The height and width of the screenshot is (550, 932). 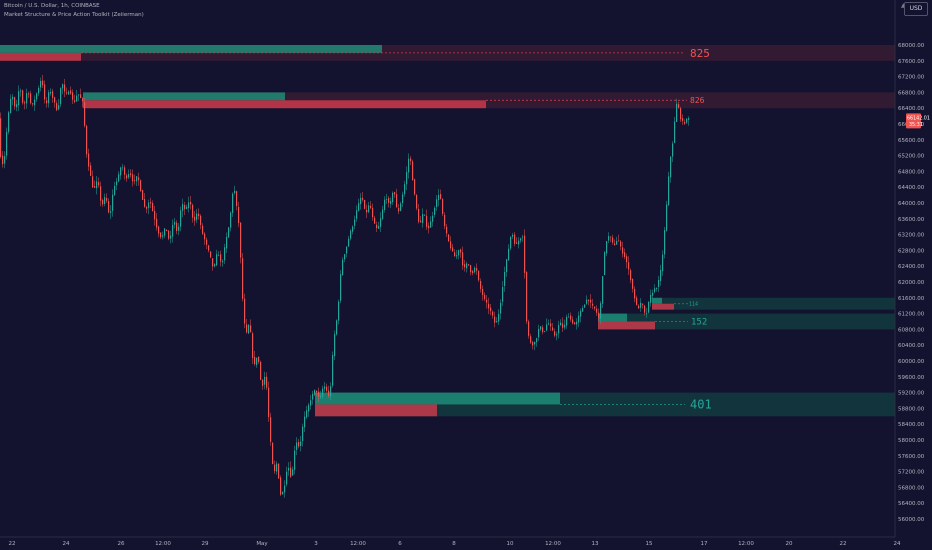 I want to click on x-tick-label: 22, so click(x=843, y=544).